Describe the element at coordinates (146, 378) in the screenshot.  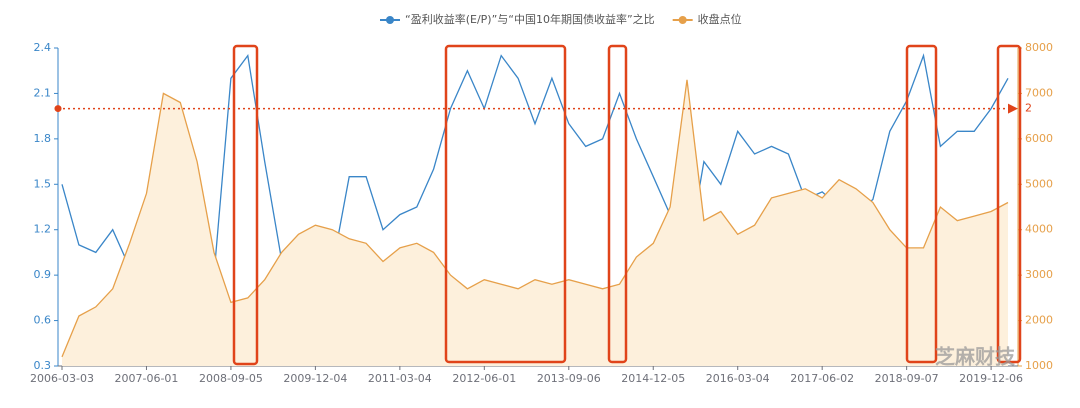
I see `x-tick-label: 2007-06-01` at that location.